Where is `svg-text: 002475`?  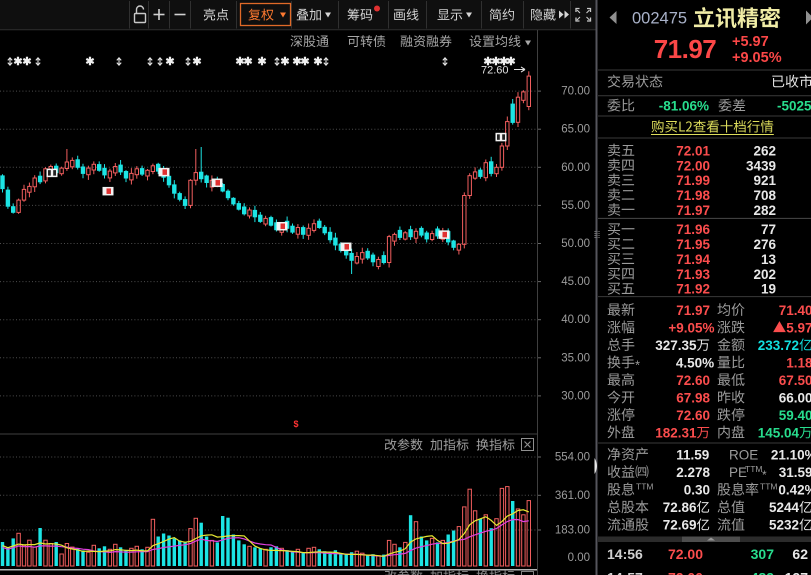
svg-text: 002475 is located at coordinates (659, 19).